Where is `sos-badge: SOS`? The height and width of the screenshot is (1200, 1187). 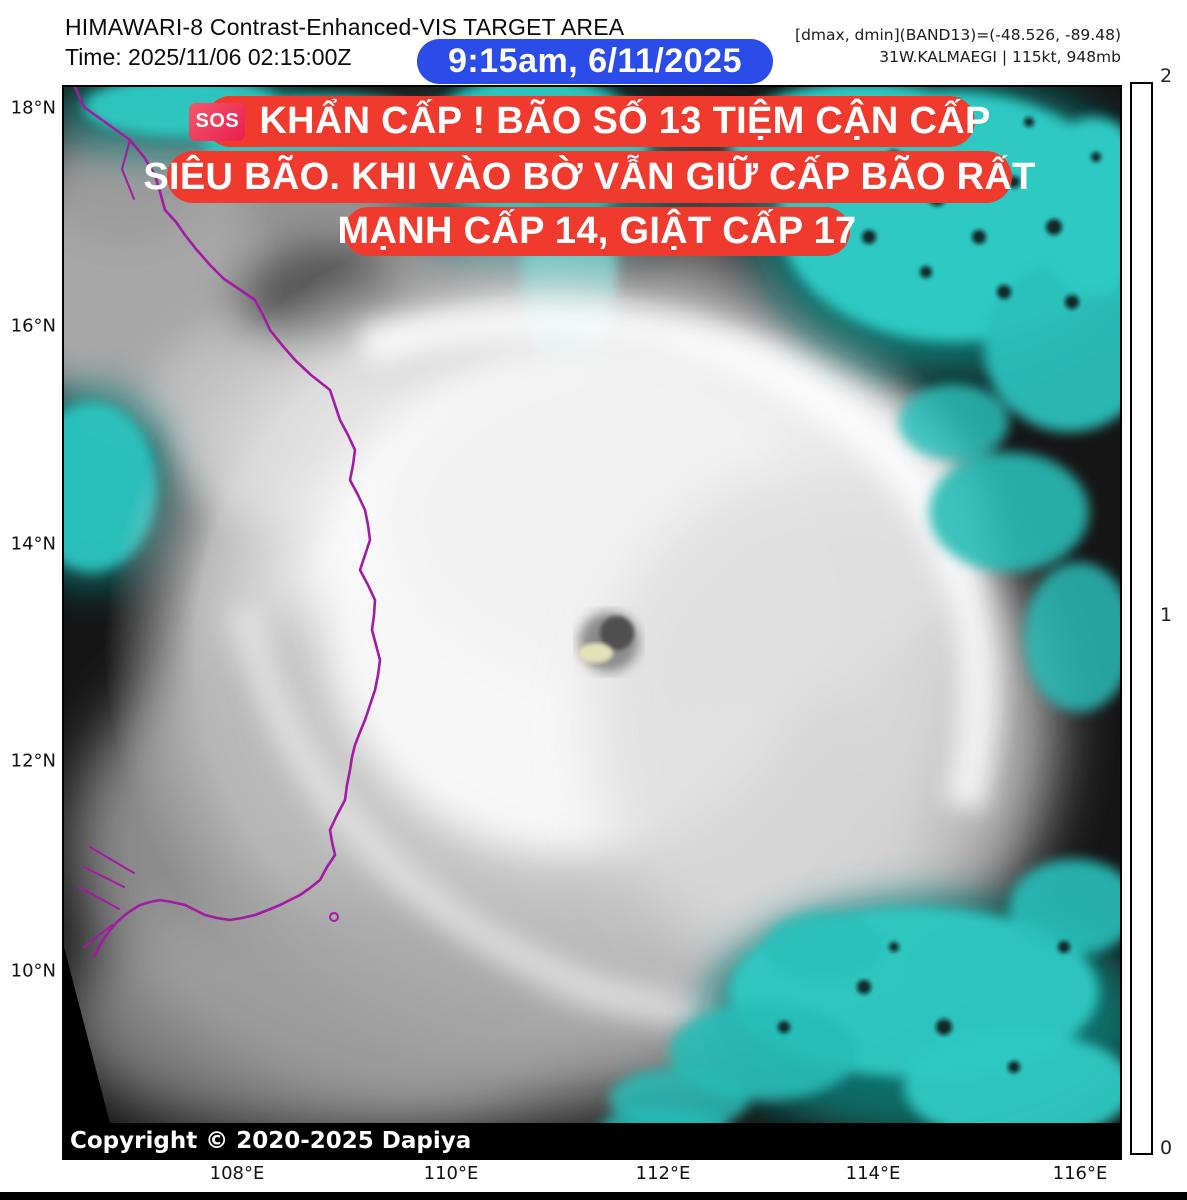 sos-badge: SOS is located at coordinates (217, 121).